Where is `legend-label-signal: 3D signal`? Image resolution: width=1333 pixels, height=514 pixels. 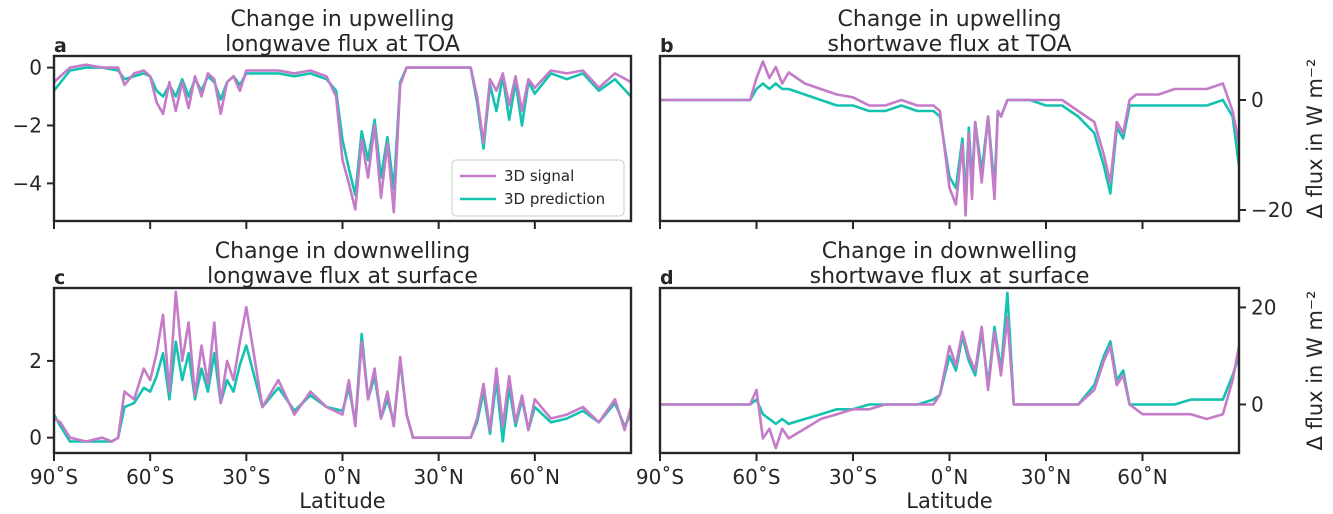
legend-label-signal: 3D signal is located at coordinates (539, 176).